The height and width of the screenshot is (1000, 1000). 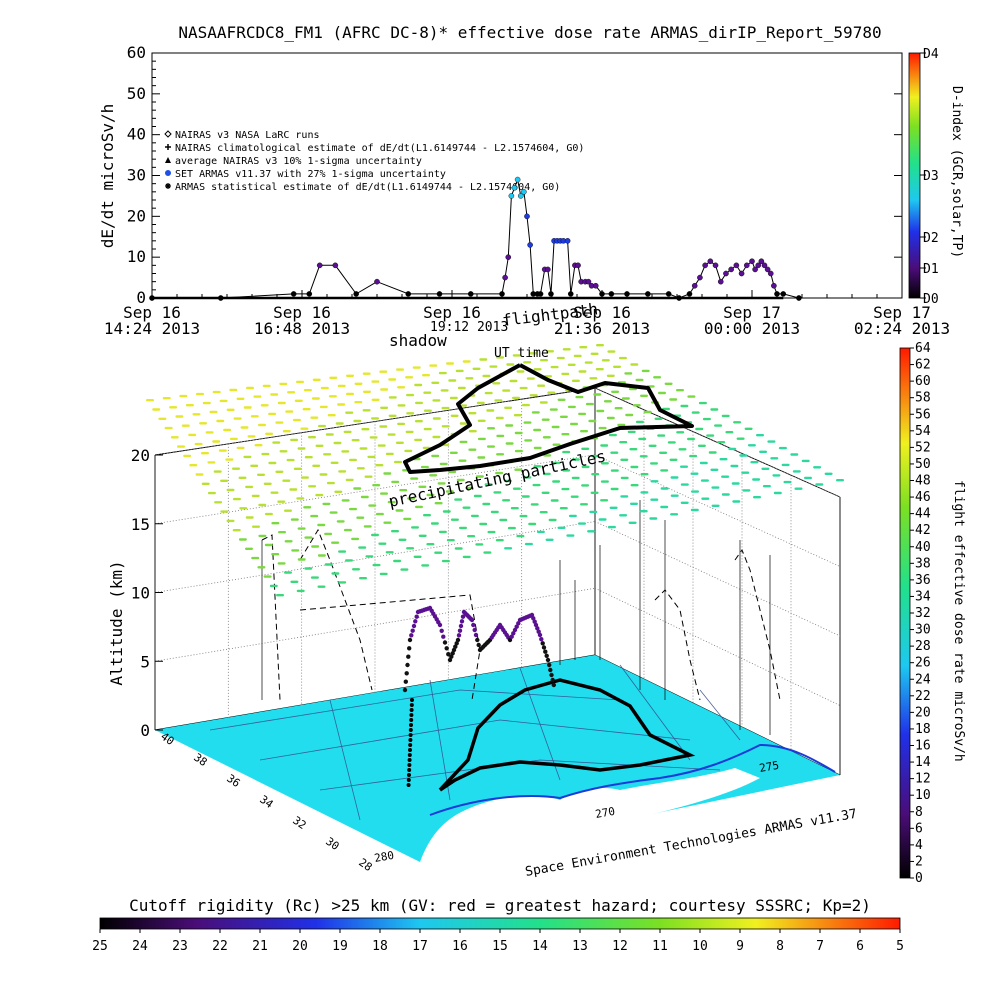 What do you see at coordinates (168, 173) in the screenshot?
I see `legend-circle-icon` at bounding box center [168, 173].